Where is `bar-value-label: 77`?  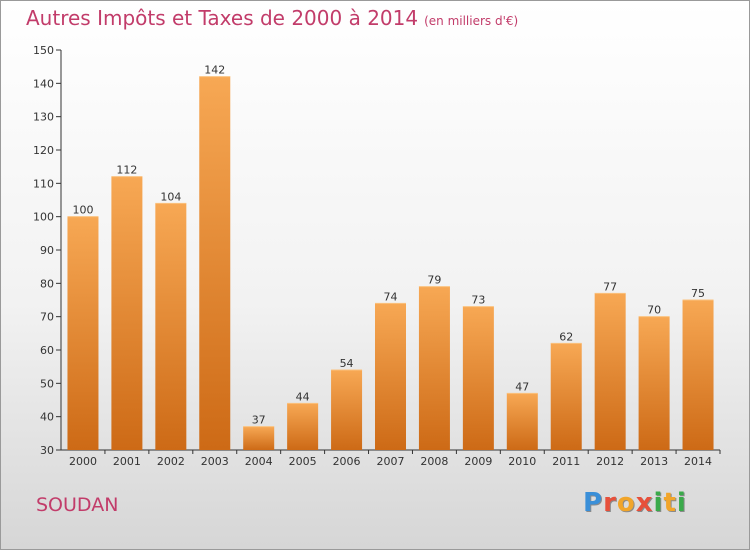 bar-value-label: 77 is located at coordinates (610, 286).